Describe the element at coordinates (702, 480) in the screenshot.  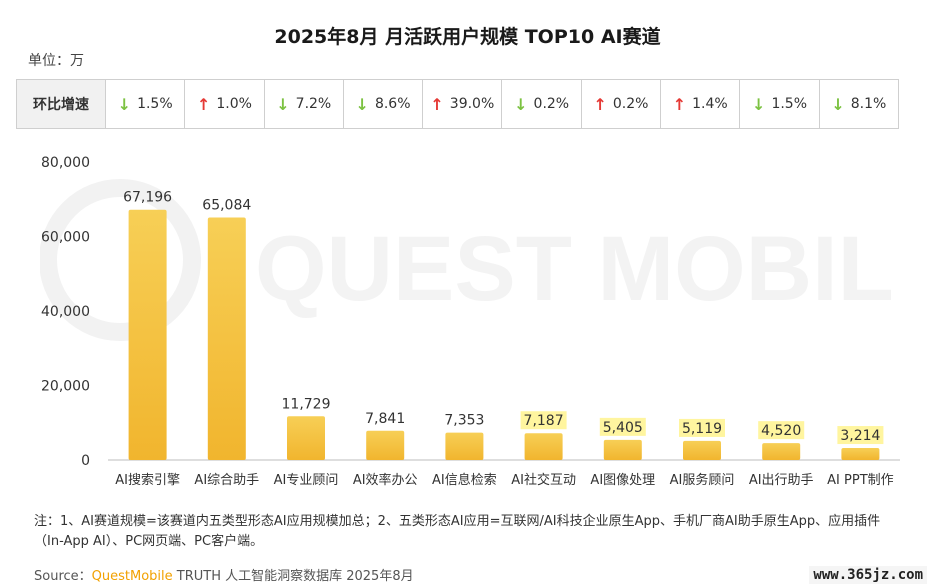
I see `x-tick-label: AI服务顾问` at that location.